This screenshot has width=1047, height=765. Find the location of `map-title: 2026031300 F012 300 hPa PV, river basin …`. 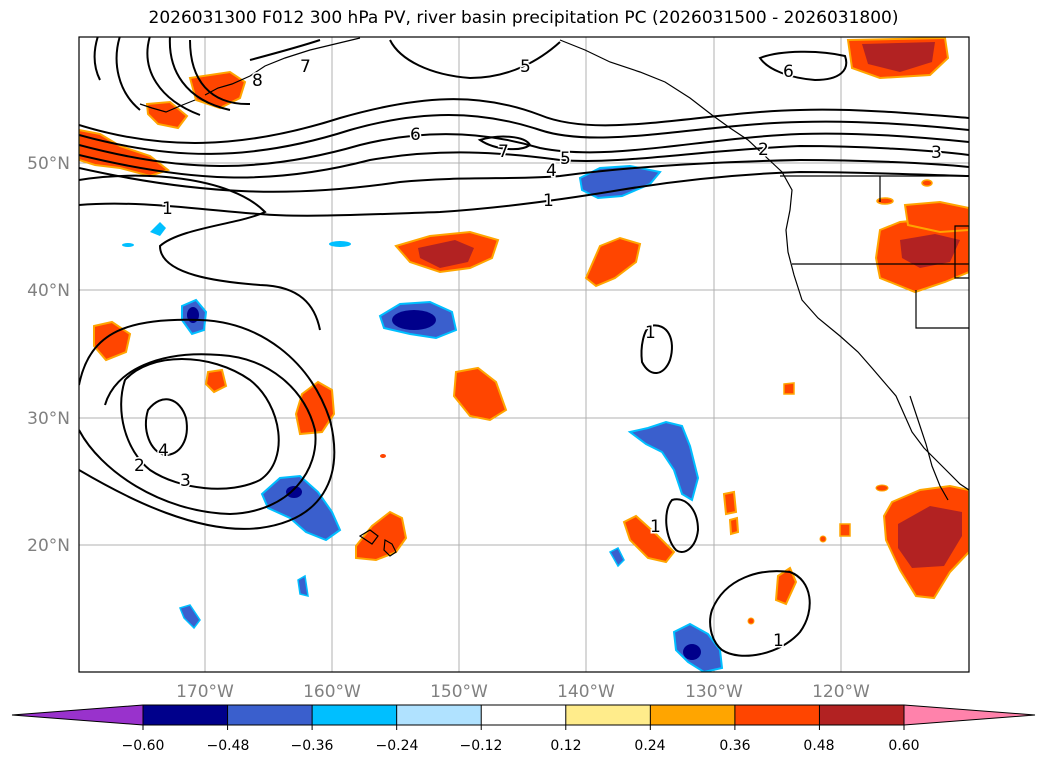

map-title: 2026031300 F012 300 hPa PV, river basin … is located at coordinates (523, 18).